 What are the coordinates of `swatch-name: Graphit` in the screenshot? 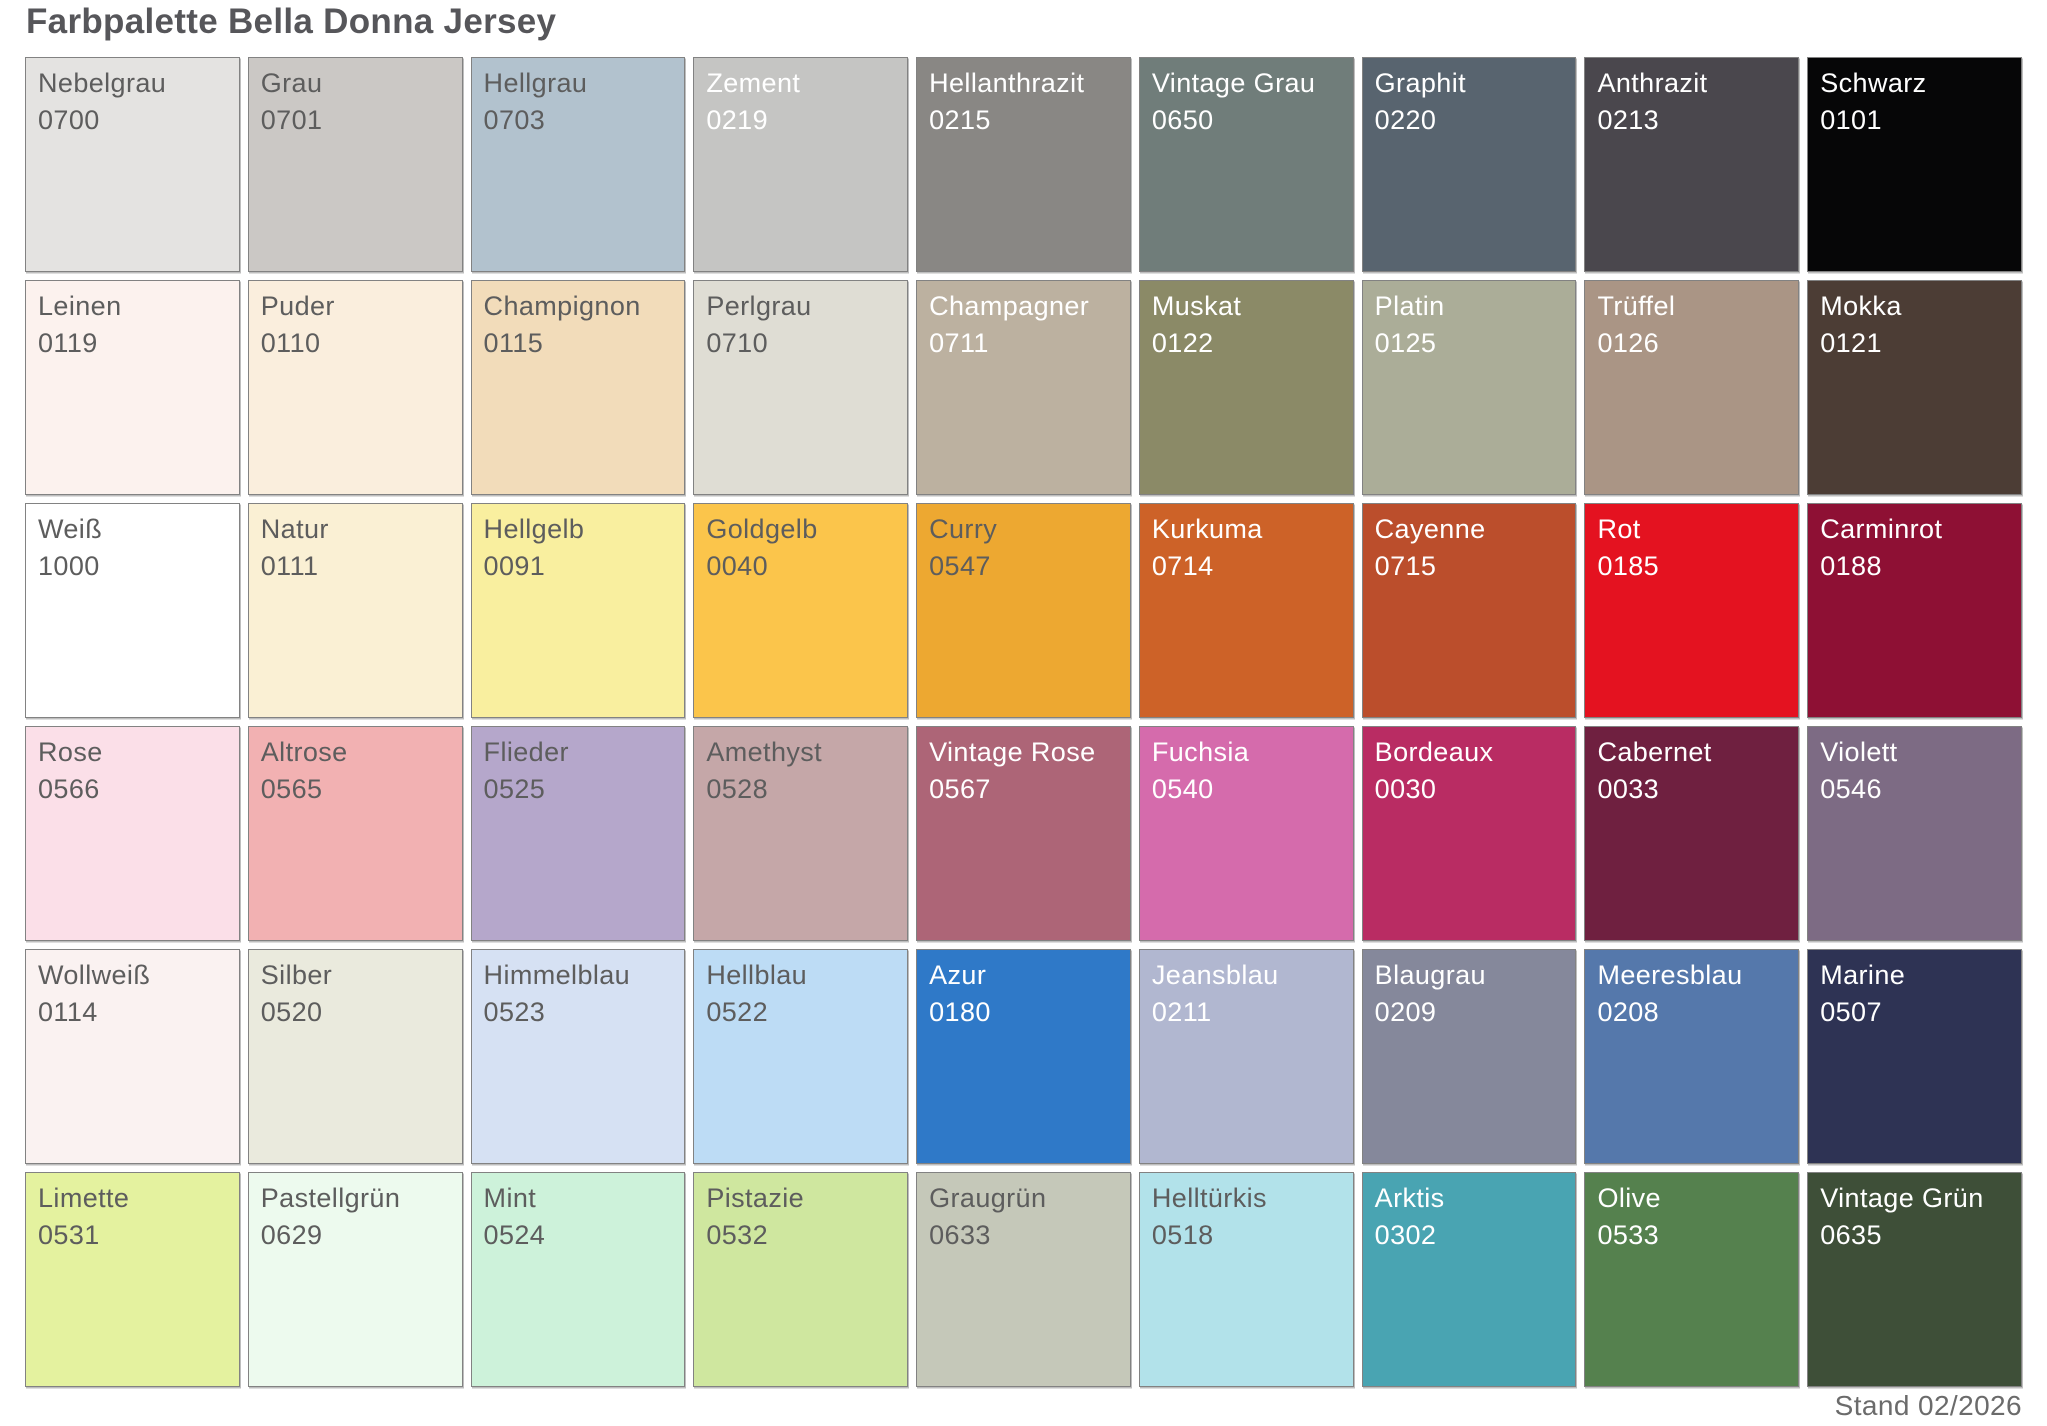 It's located at (1420, 83).